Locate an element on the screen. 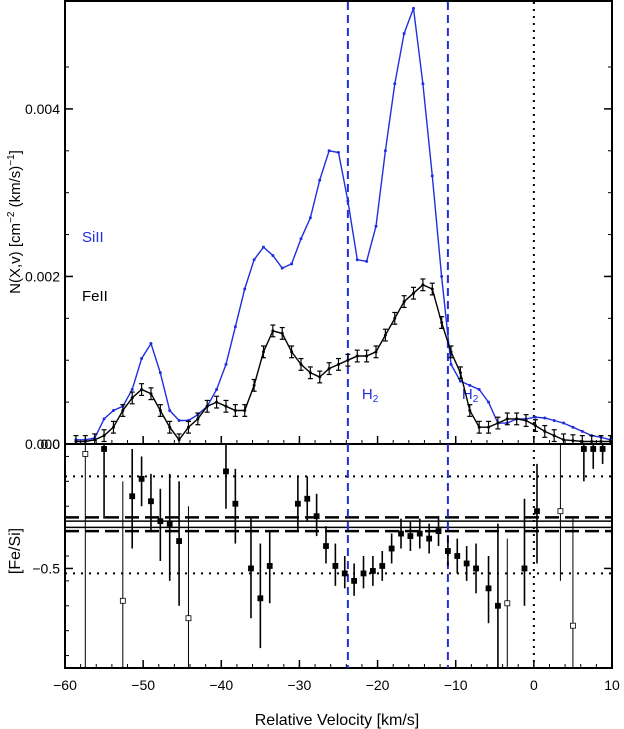 Image resolution: width=624 pixels, height=729 pixels. y-axis-label-top: N(X,v) [cm−2 (km/s)−1] is located at coordinates (15, 222).